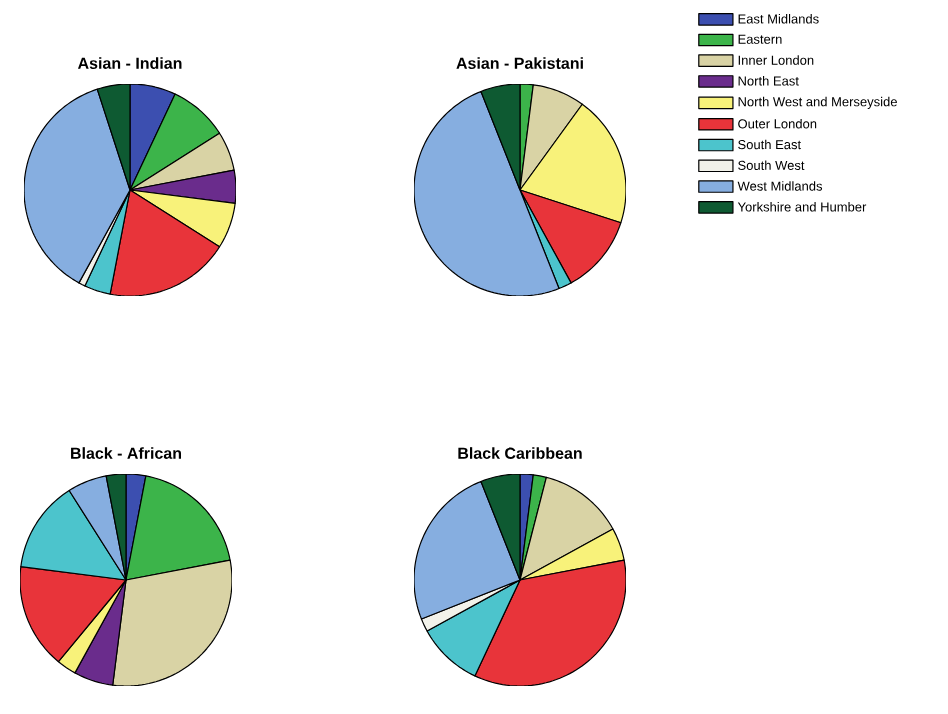  Describe the element at coordinates (129, 63) in the screenshot. I see `text: Asian - Indian` at that location.